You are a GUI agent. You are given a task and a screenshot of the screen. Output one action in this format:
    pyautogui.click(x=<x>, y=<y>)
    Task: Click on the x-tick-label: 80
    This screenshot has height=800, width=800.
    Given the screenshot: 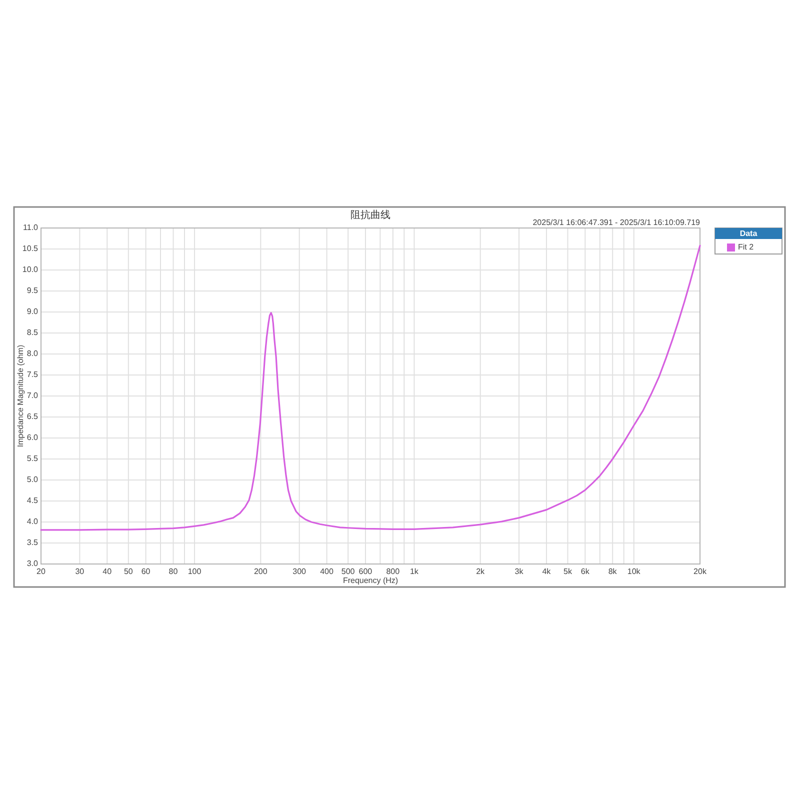 What is the action you would take?
    pyautogui.click(x=173, y=571)
    